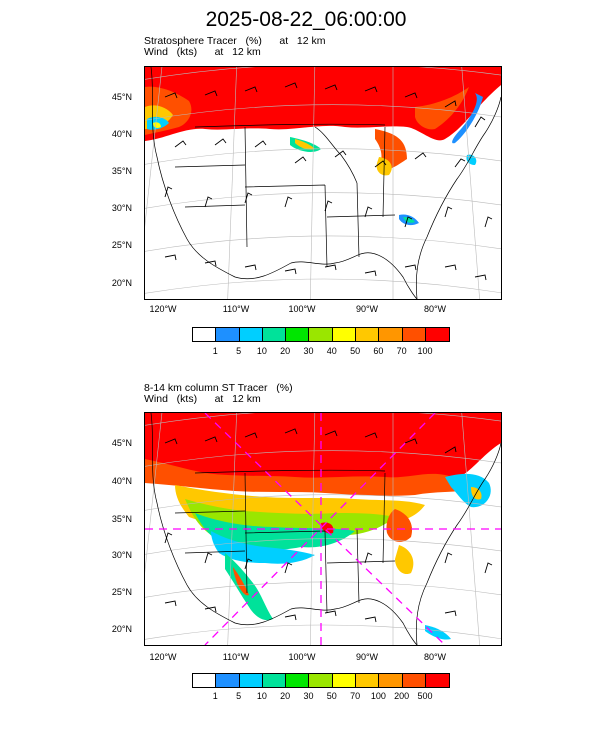 This screenshot has height=737, width=612. What do you see at coordinates (121, 208) in the screenshot?
I see `panel1-lat-label: 30°N` at bounding box center [121, 208].